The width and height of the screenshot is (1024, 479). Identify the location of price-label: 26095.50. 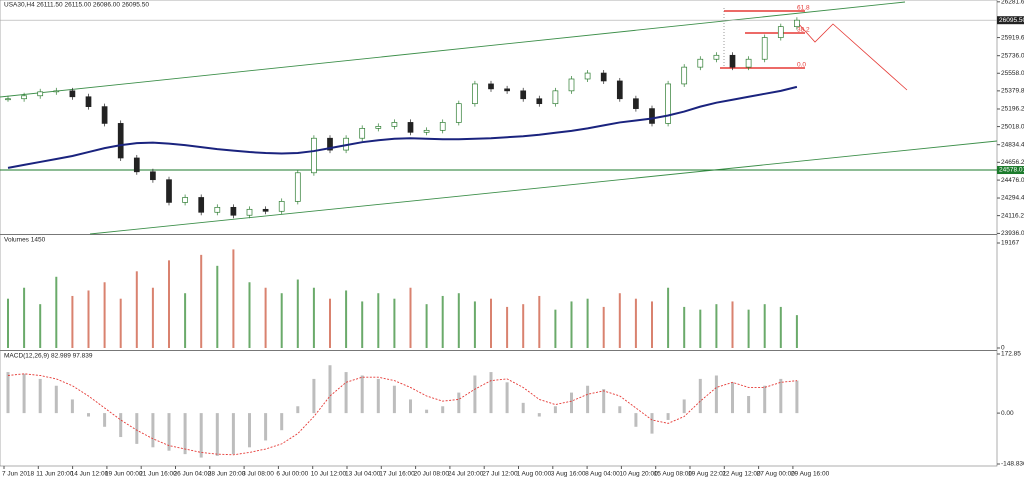
(1011, 20).